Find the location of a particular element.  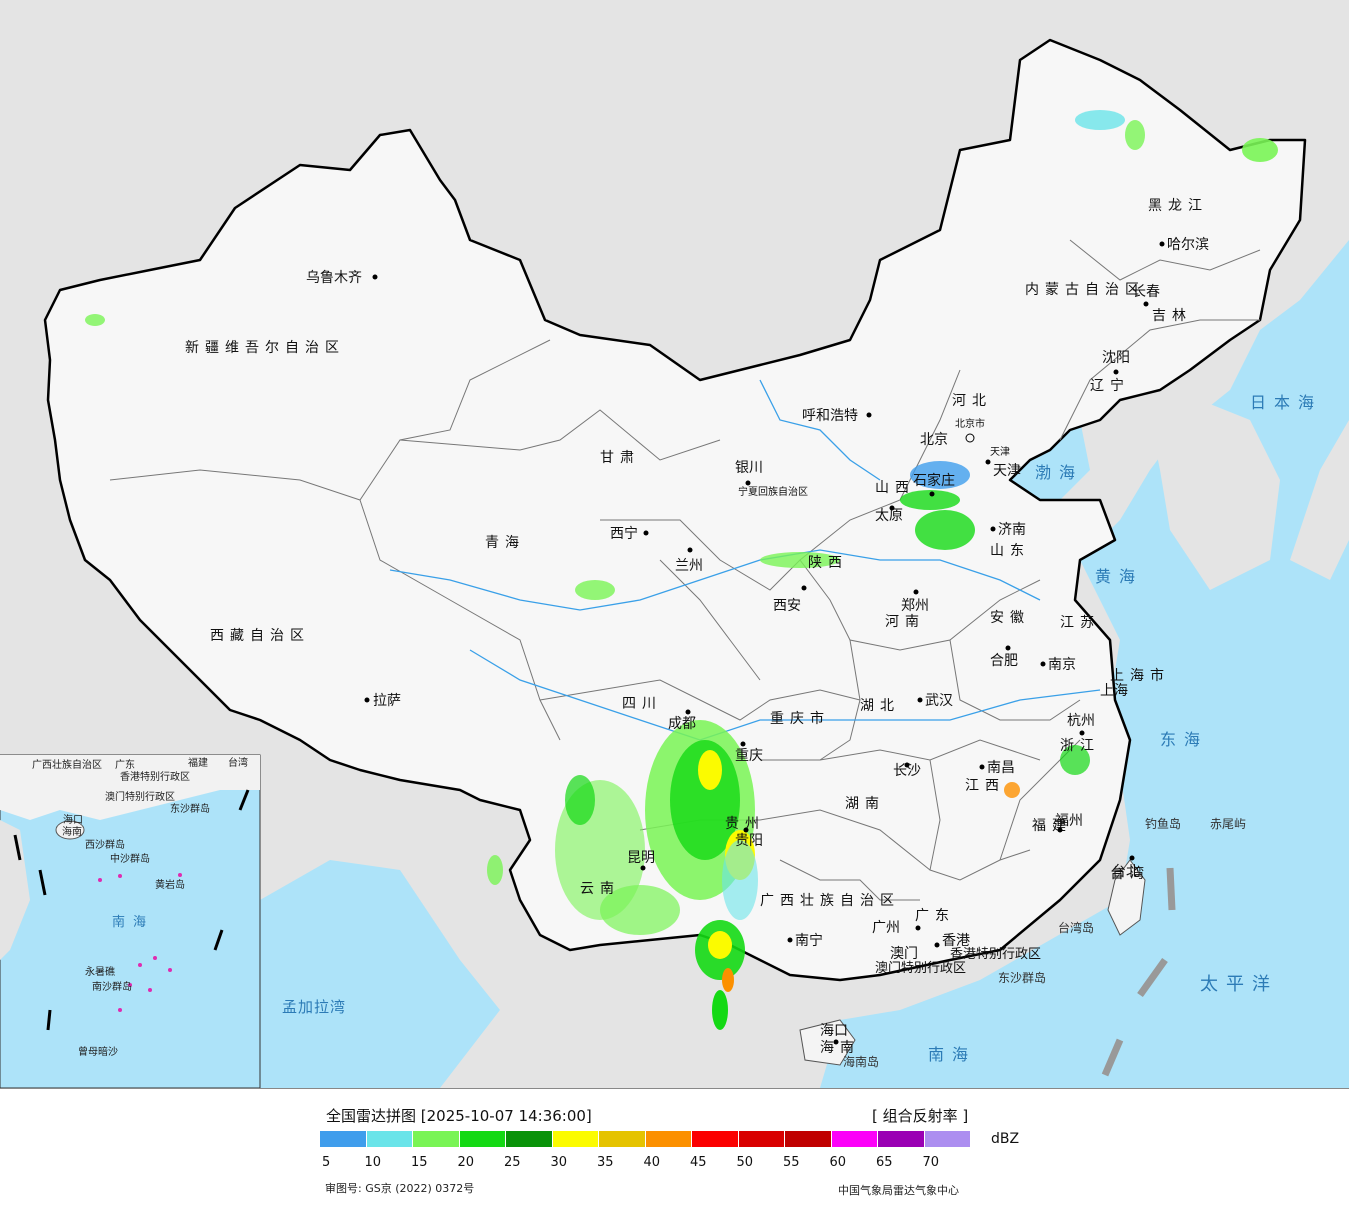

city-haikou: 海口 is located at coordinates (834, 1034).